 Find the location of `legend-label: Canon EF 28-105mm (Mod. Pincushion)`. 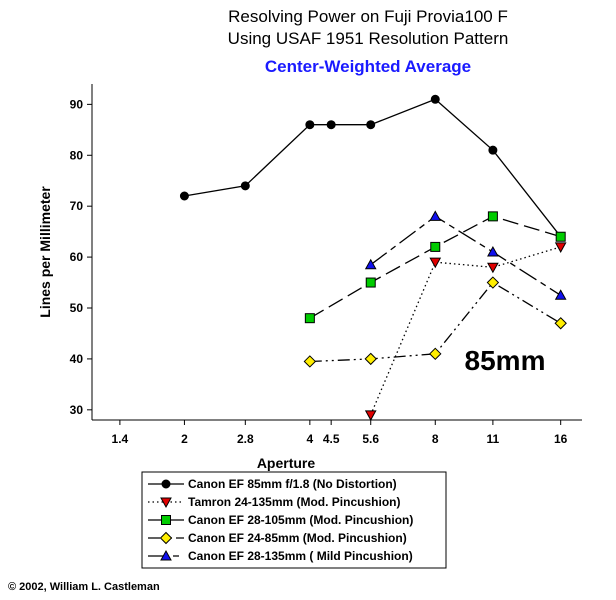

legend-label: Canon EF 28-105mm (Mod. Pincushion) is located at coordinates (300, 520).